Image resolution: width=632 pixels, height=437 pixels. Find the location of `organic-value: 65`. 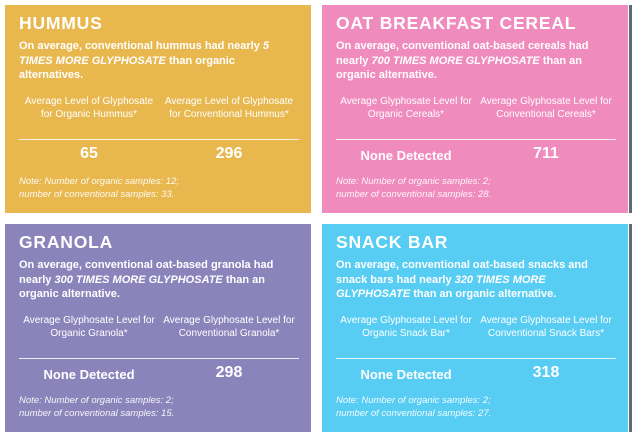

organic-value: 65 is located at coordinates (89, 153).